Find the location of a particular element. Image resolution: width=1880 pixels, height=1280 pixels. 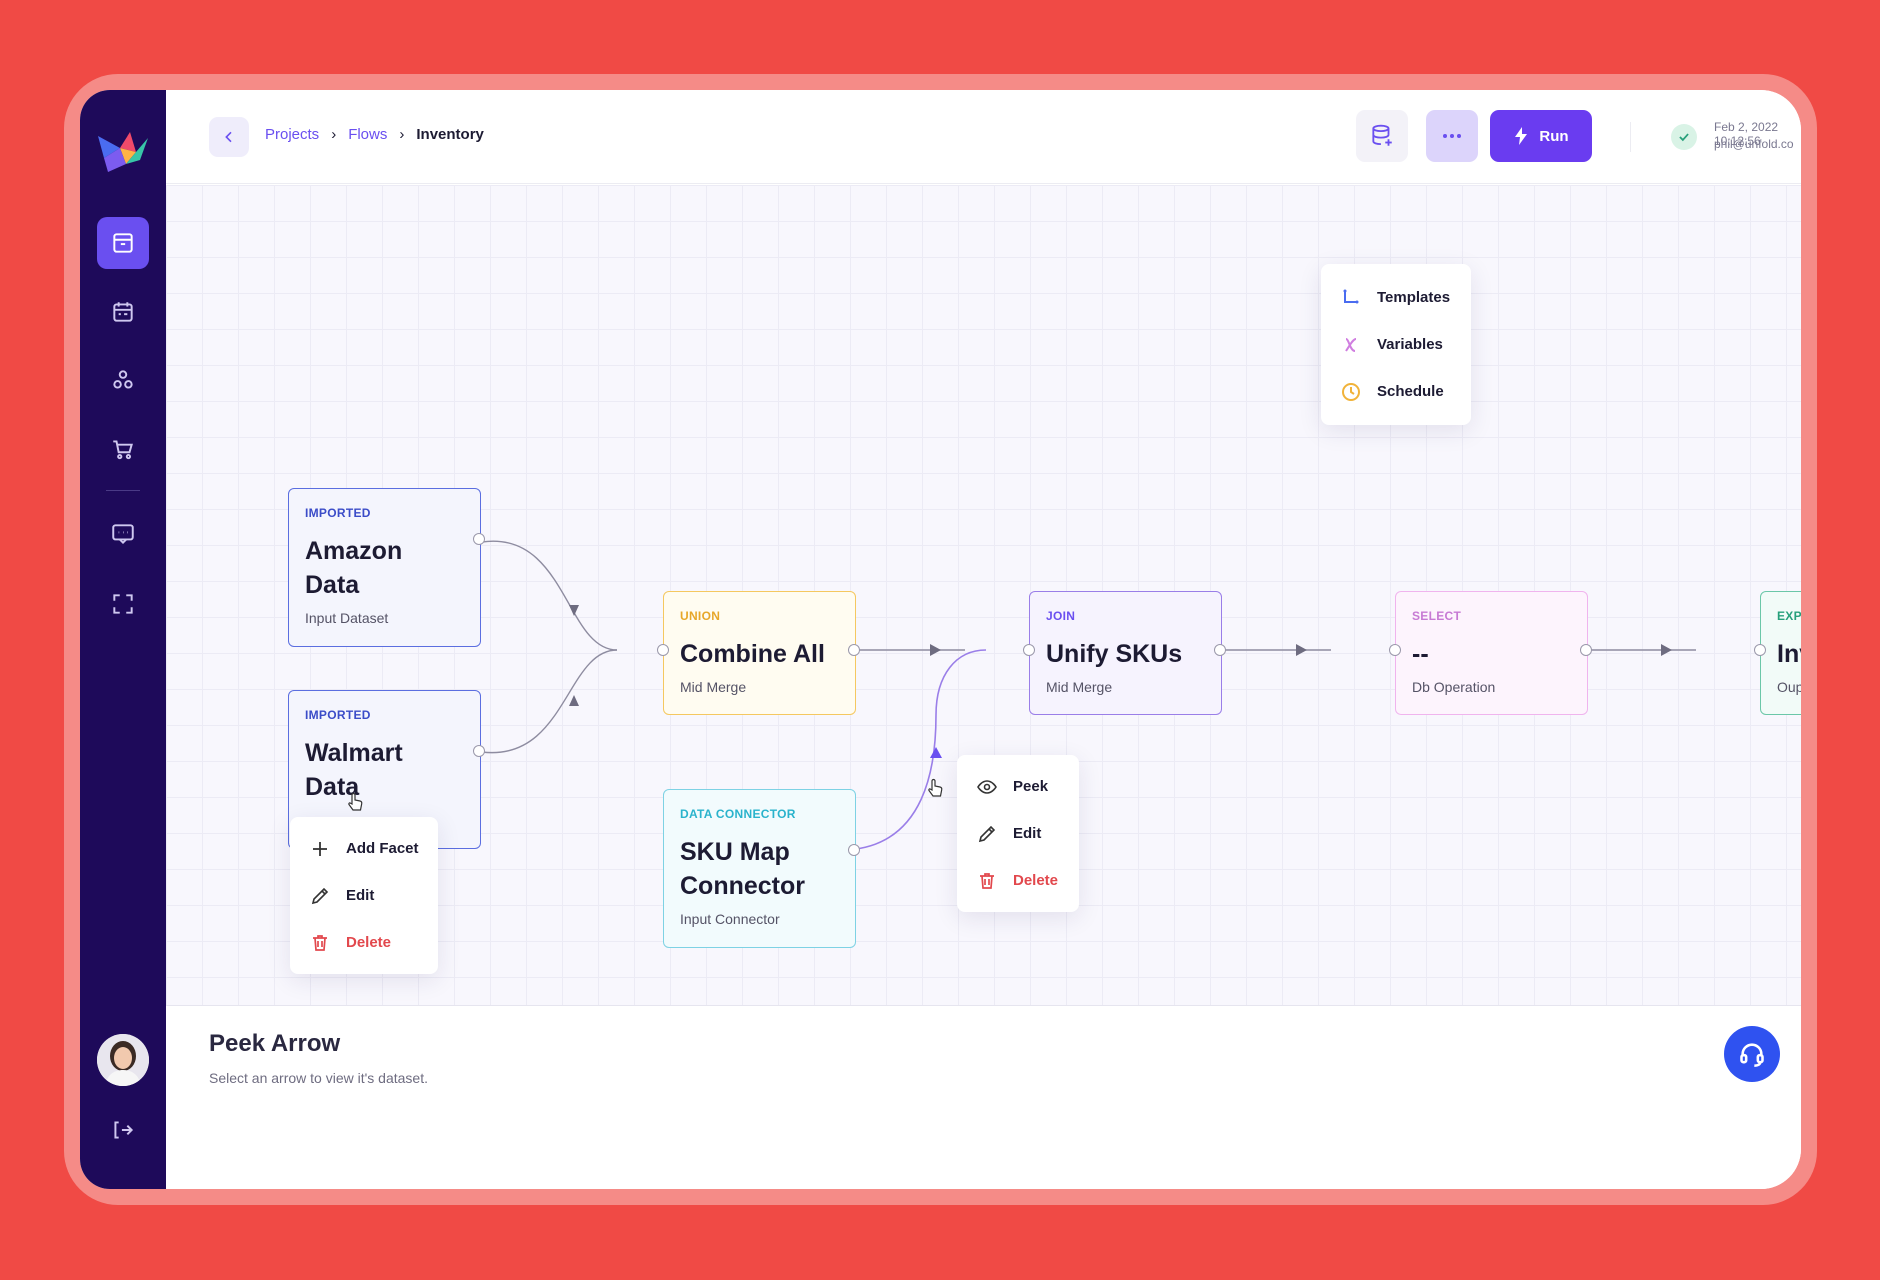

calendar-icon is located at coordinates (123, 312).